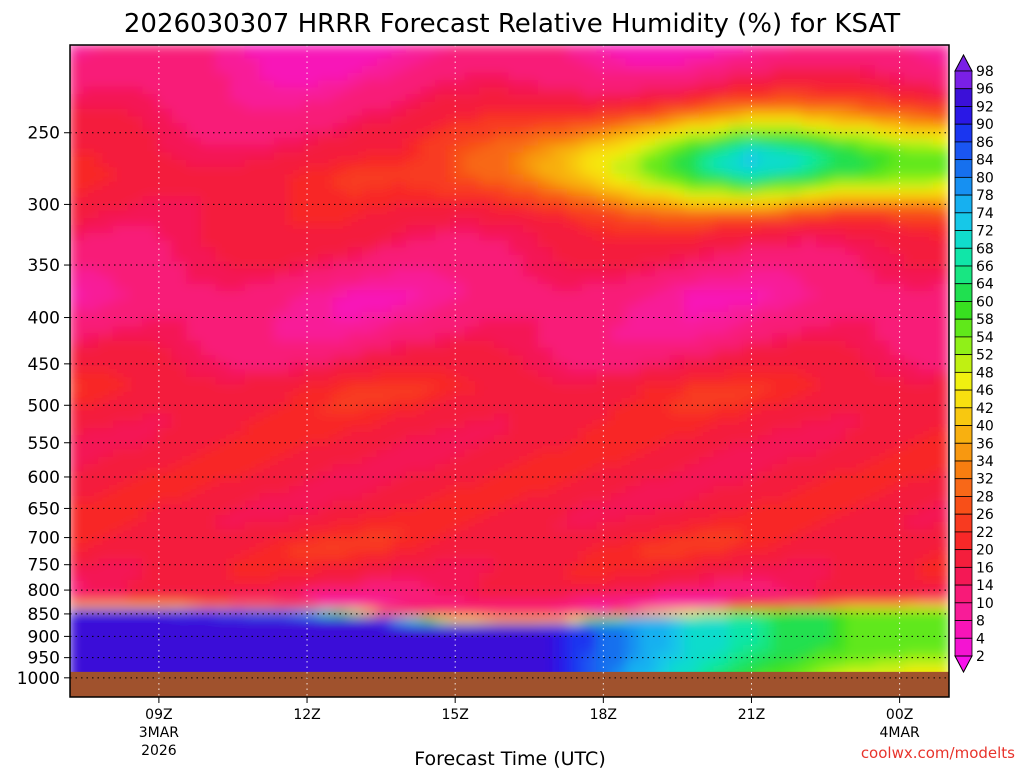  Describe the element at coordinates (44, 637) in the screenshot. I see `y-tick-label: 900` at that location.